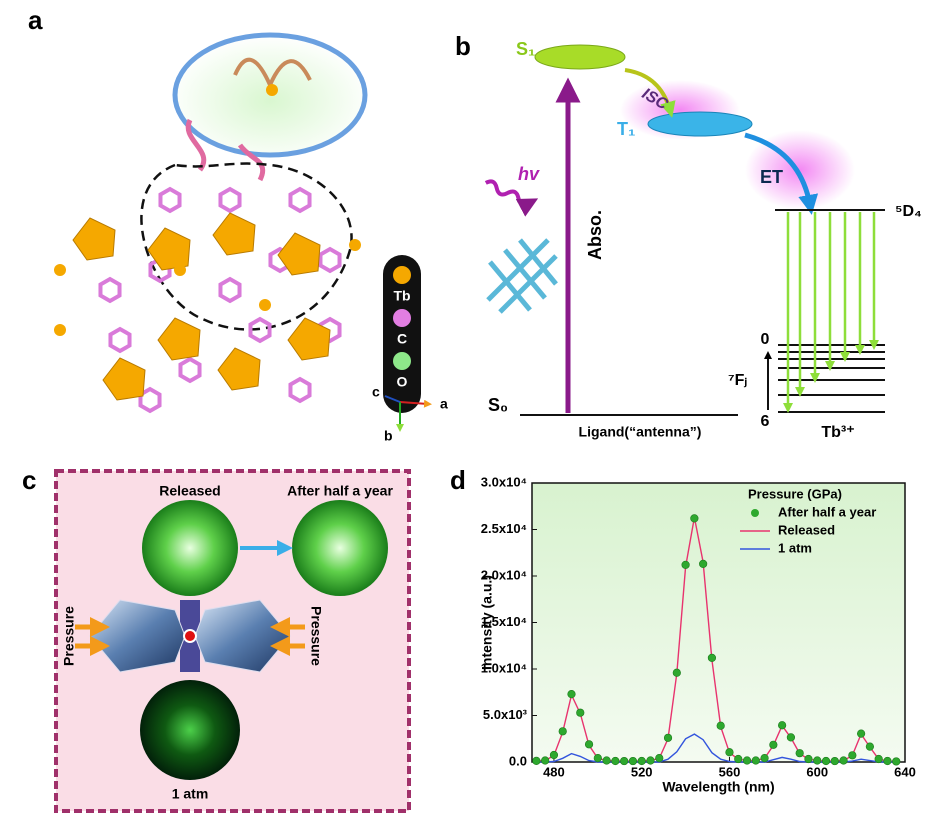 The height and width of the screenshot is (829, 940). What do you see at coordinates (817, 771) in the screenshot?
I see `x-tick-label: 600` at bounding box center [817, 771].